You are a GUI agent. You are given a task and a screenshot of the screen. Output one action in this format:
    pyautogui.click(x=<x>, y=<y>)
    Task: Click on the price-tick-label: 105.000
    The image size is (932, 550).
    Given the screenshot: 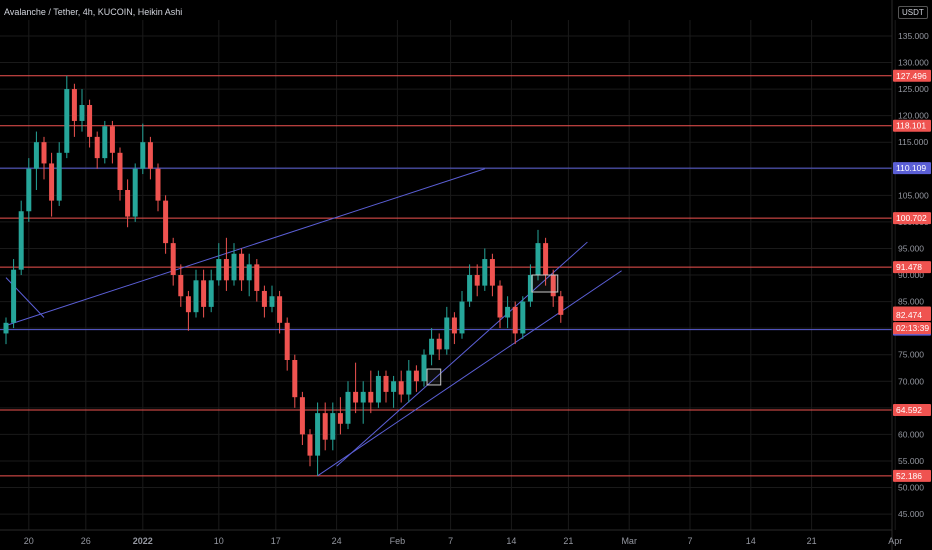 What is the action you would take?
    pyautogui.click(x=913, y=195)
    